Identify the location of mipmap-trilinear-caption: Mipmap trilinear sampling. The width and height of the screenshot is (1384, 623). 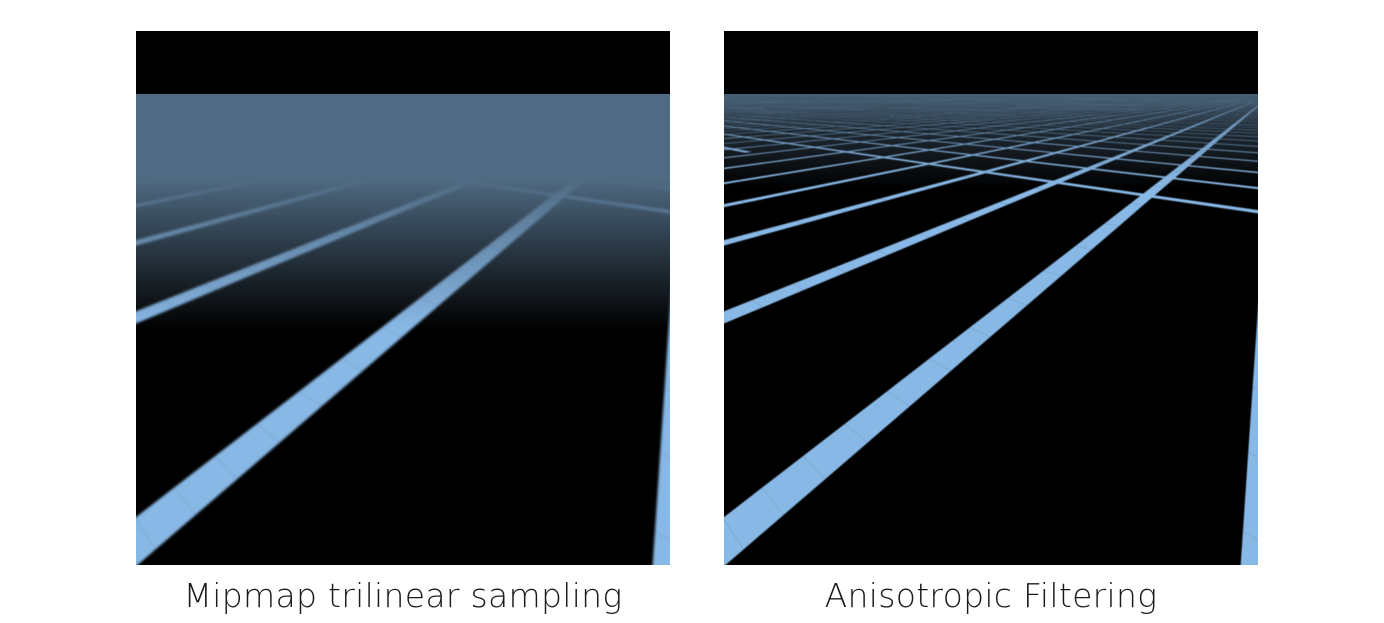
(403, 595).